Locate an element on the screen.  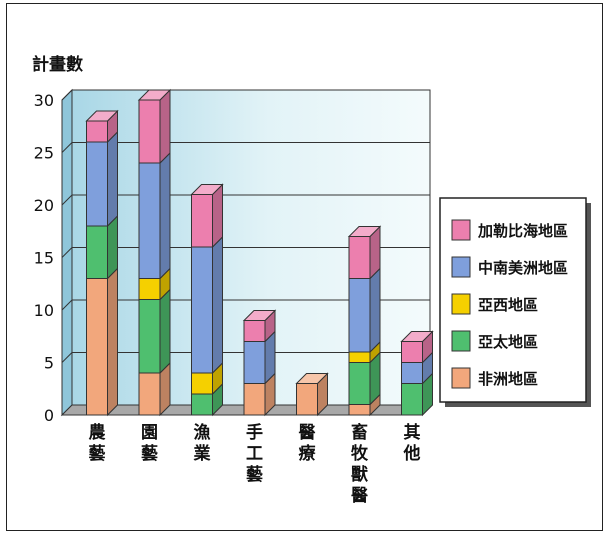
legend-label: 亞西地區 is located at coordinates (508, 305).